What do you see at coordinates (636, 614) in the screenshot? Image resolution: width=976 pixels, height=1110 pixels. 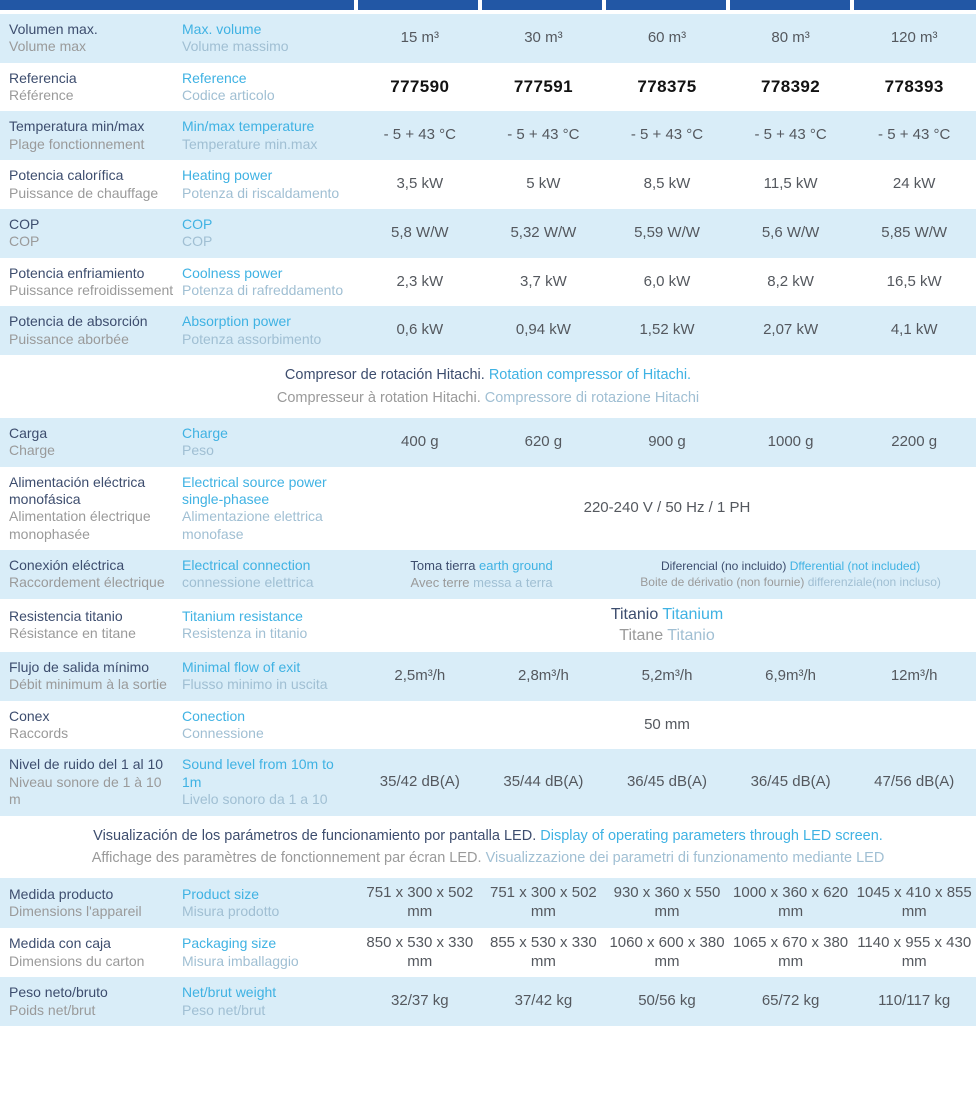 I see `text-segment-es: Titanio` at bounding box center [636, 614].